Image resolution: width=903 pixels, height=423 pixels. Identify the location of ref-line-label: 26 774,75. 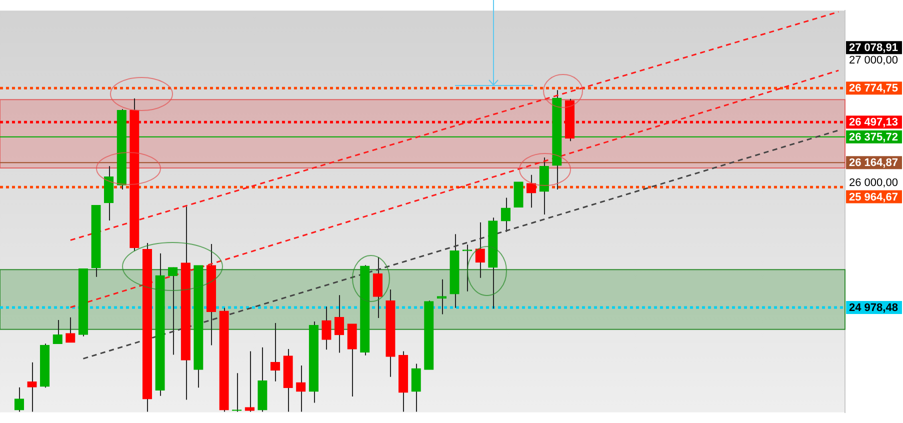
(873, 88).